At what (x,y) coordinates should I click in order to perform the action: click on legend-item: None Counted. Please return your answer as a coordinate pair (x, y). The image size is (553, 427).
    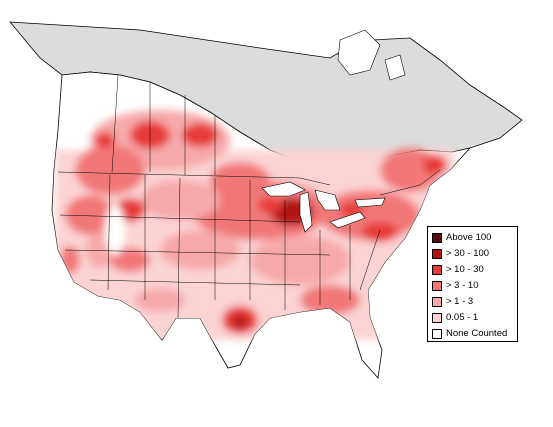
    Looking at the image, I should click on (469, 333).